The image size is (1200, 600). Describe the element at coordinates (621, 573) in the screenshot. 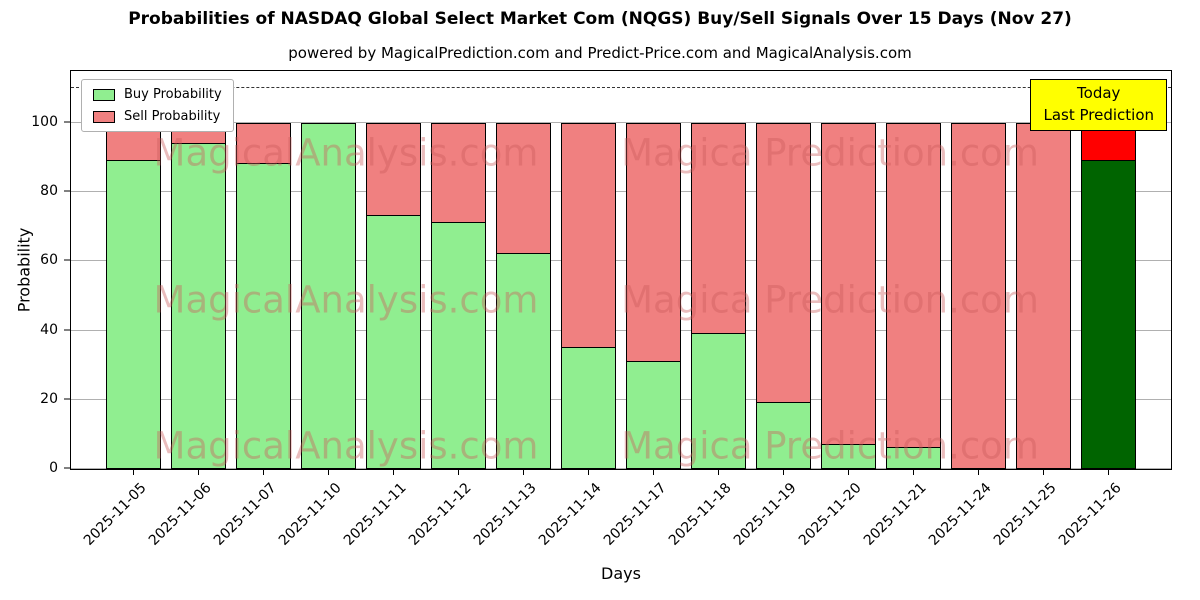

I see `x-axis-label: Days` at that location.